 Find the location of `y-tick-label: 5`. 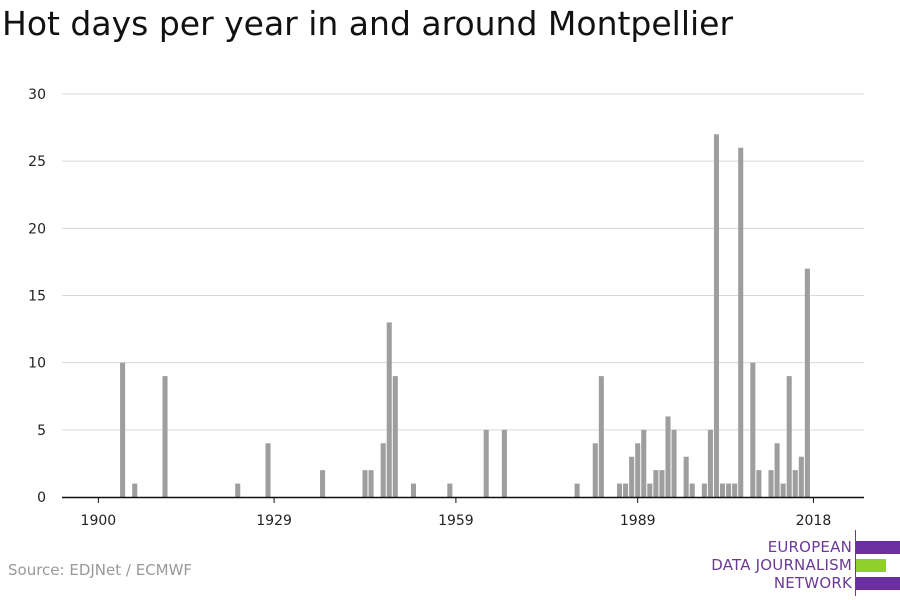

y-tick-label: 5 is located at coordinates (41, 431).